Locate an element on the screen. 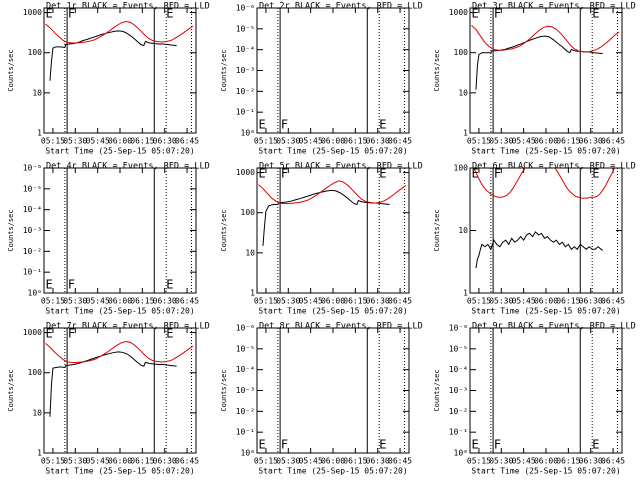 Image resolution: width=640 pixels, height=480 pixels. y-tick-label: 10⁻¹ is located at coordinates (32, 272).